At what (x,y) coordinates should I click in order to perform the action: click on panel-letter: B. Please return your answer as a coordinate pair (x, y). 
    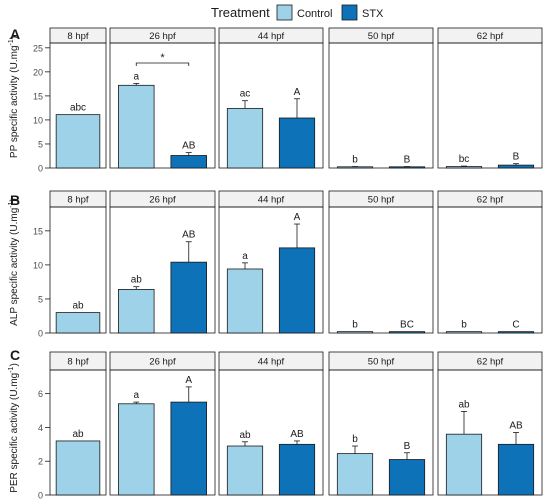
    Looking at the image, I should click on (15, 200).